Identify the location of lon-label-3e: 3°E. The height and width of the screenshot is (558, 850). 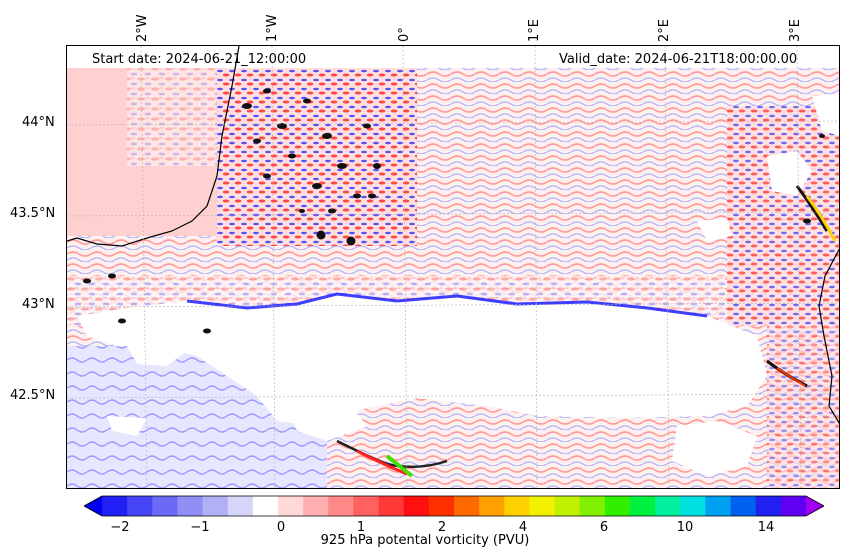
(795, 30).